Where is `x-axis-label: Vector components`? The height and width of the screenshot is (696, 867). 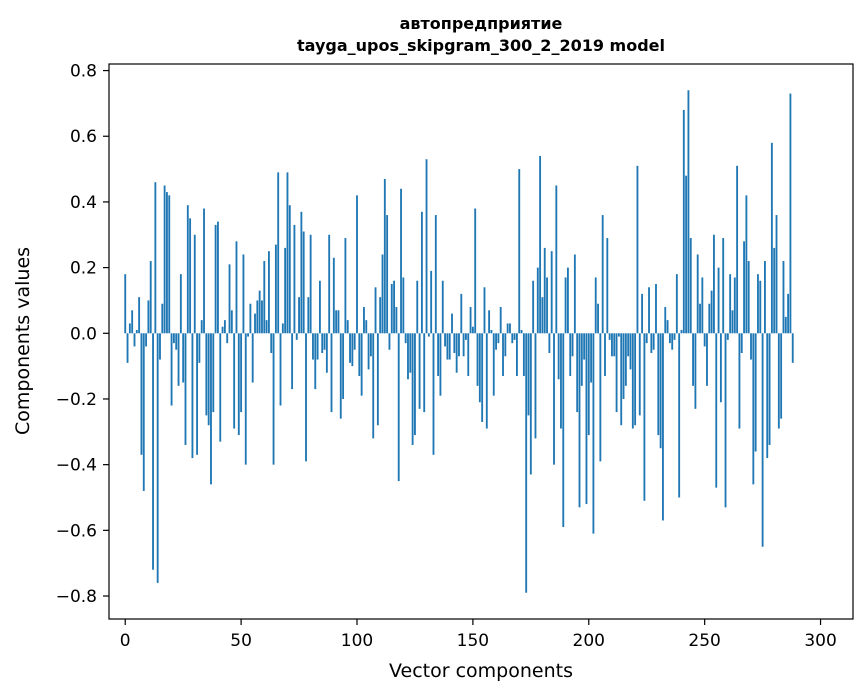
x-axis-label: Vector components is located at coordinates (481, 671).